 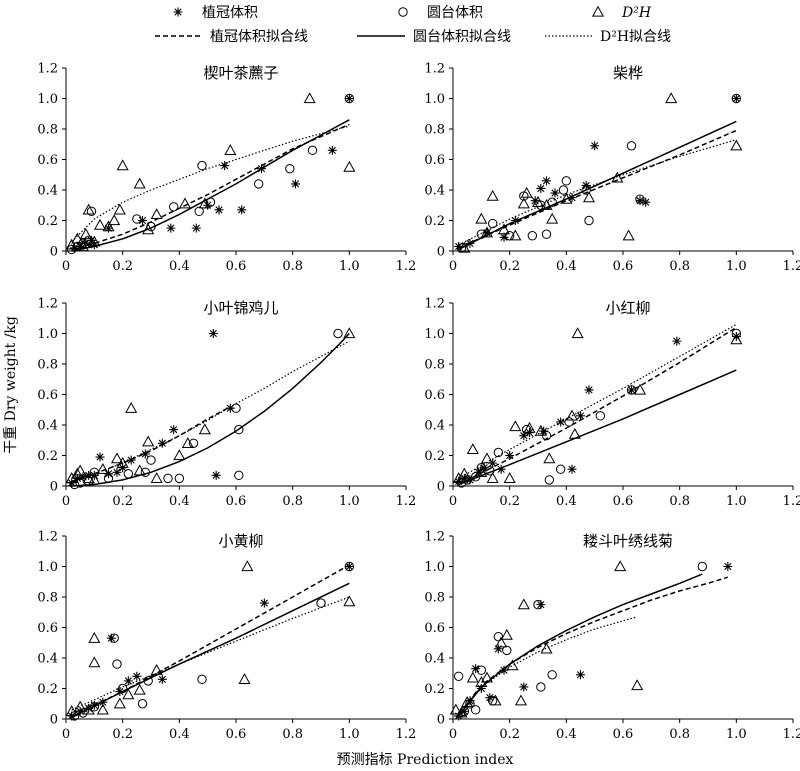 I want to click on legend-label-frustum: 圆台体积, so click(x=455, y=13).